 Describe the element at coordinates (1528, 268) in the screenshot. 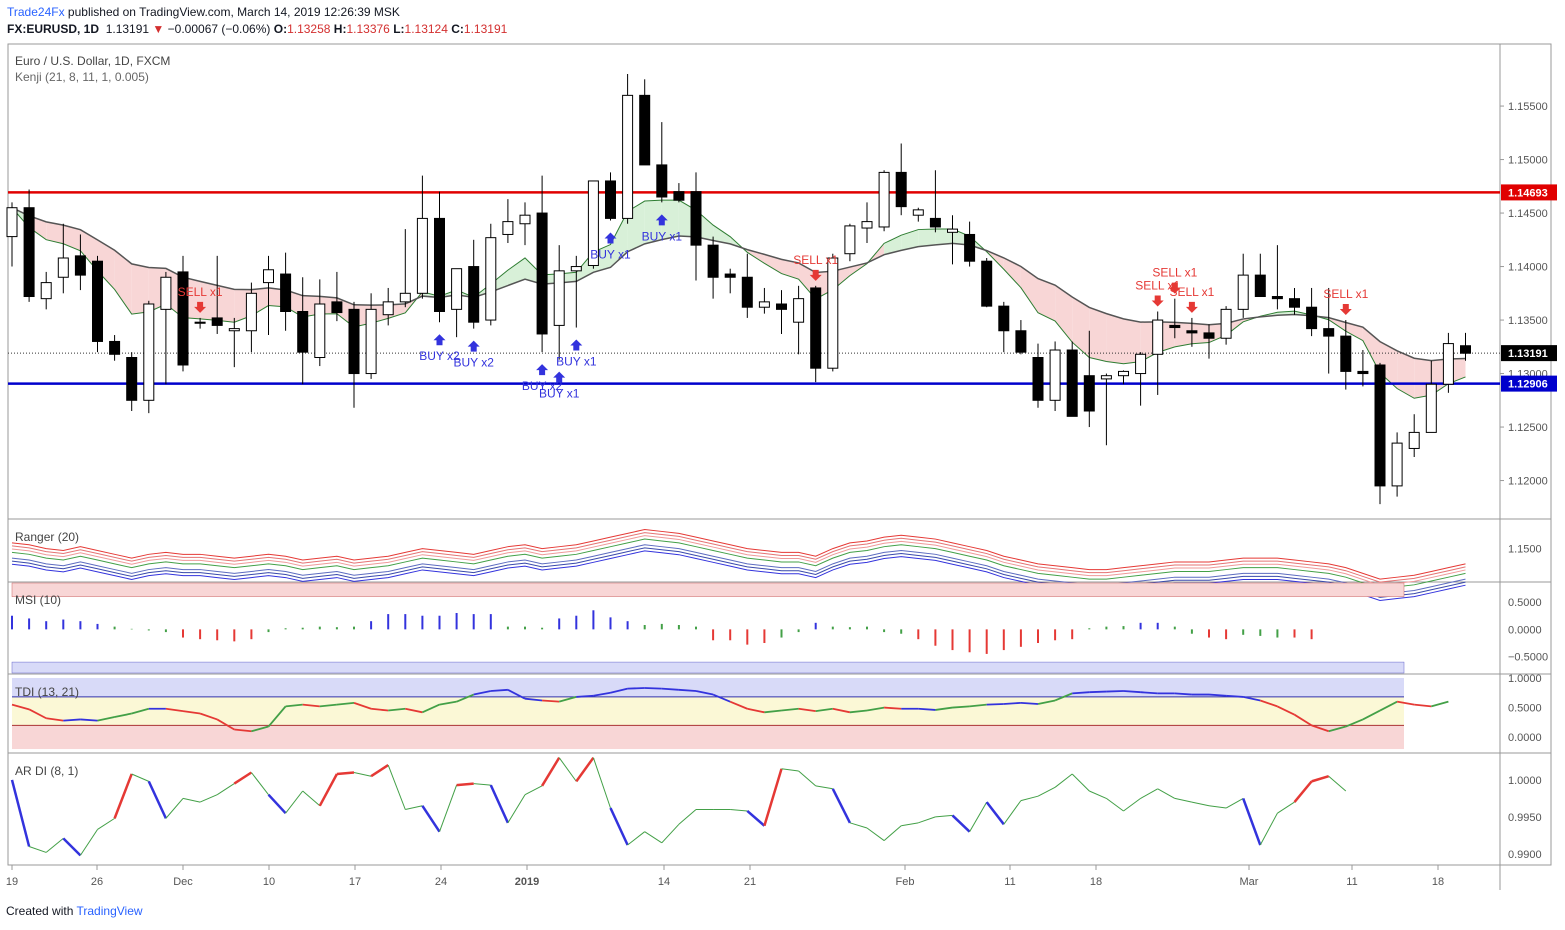

I see `y-tick-label: 1.14000` at that location.